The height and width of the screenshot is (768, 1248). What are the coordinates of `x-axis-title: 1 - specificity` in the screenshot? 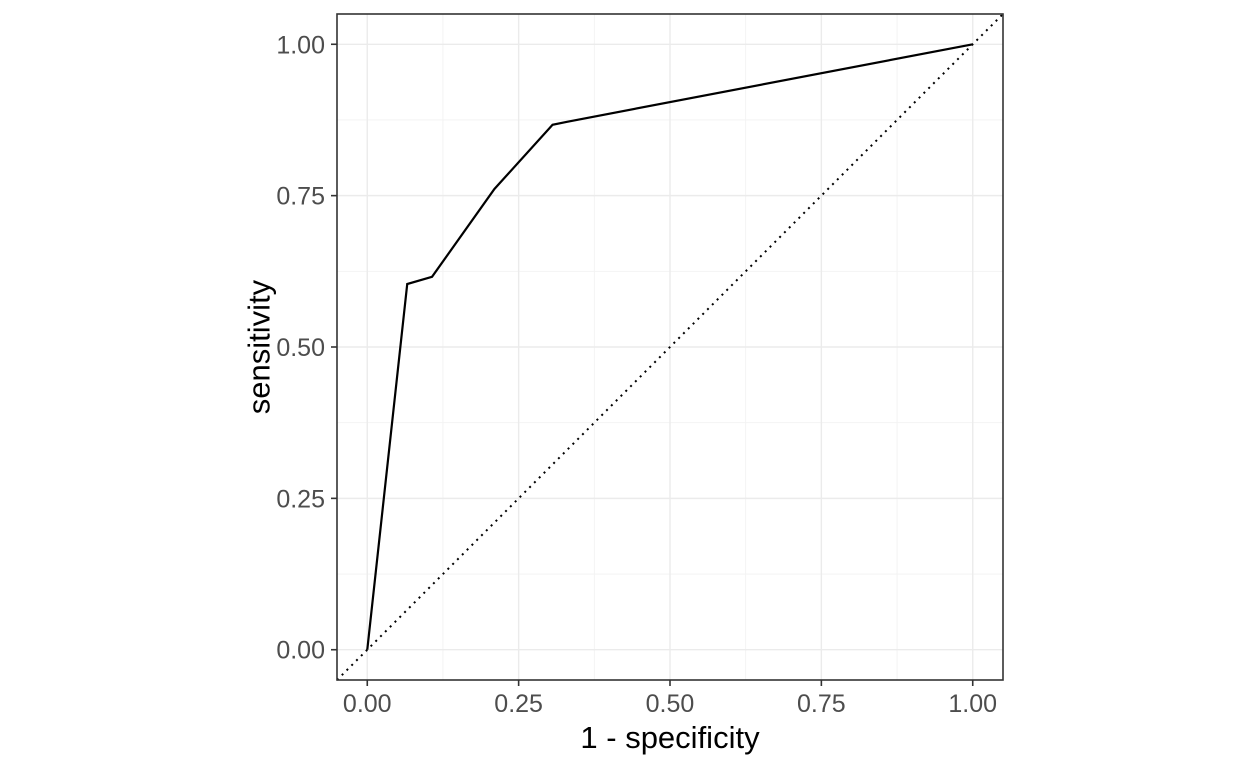 It's located at (670, 737).